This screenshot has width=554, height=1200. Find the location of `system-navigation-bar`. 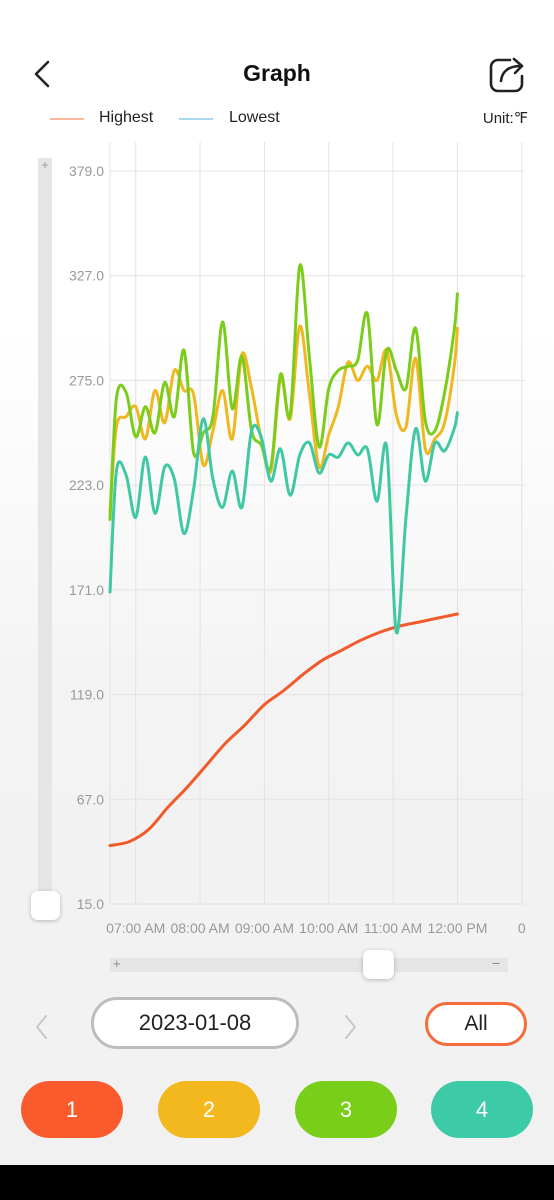

system-navigation-bar is located at coordinates (277, 1182).